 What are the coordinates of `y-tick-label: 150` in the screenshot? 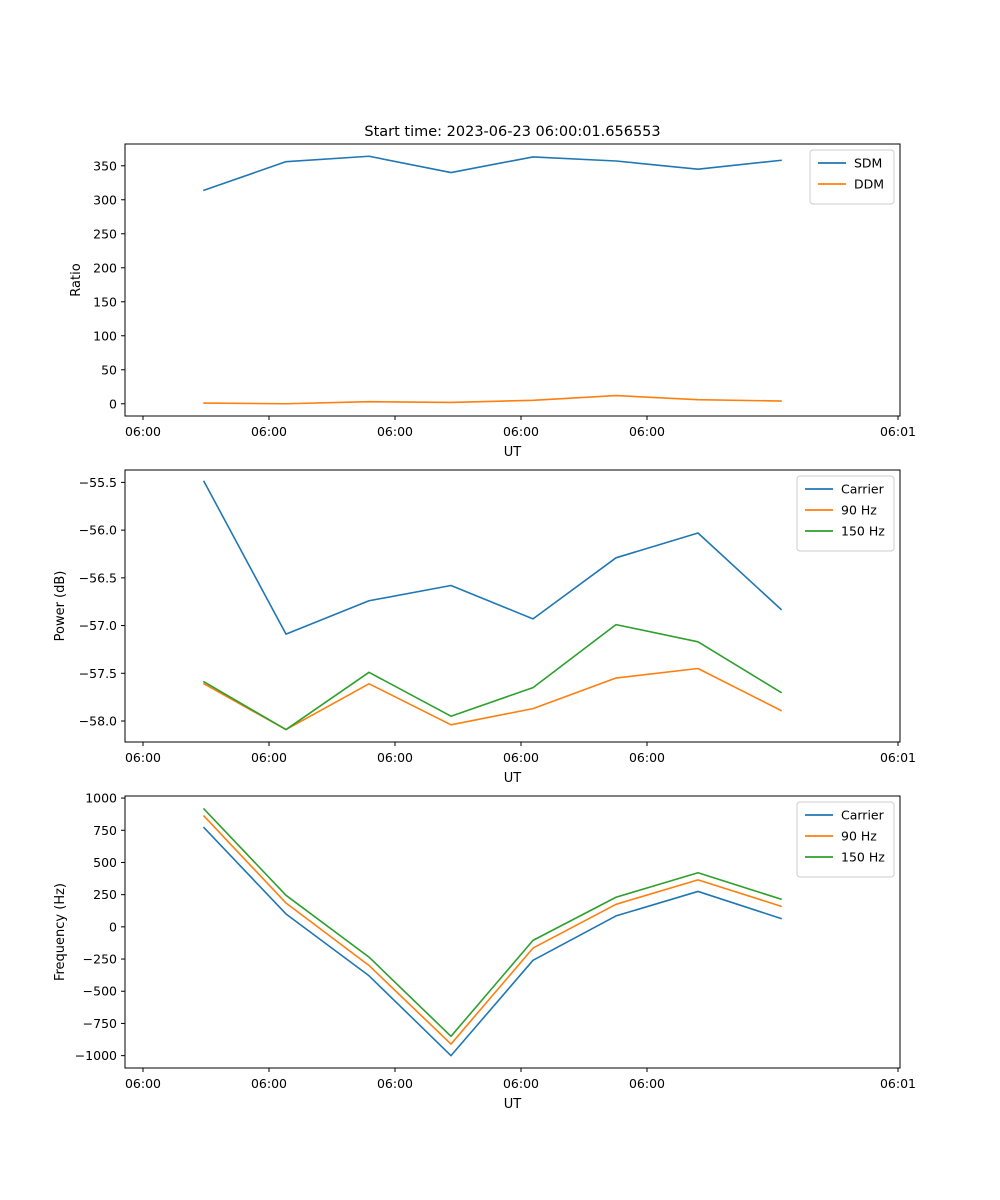 It's located at (105, 301).